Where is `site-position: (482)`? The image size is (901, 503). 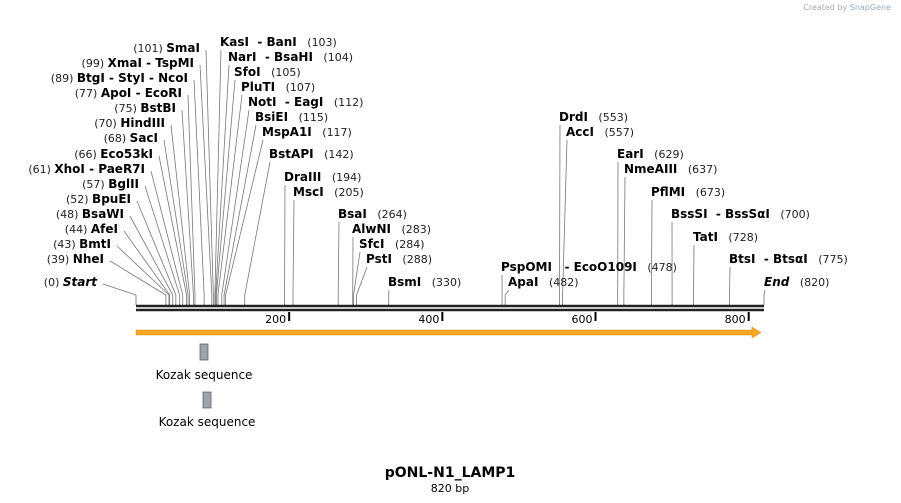 site-position: (482) is located at coordinates (558, 282).